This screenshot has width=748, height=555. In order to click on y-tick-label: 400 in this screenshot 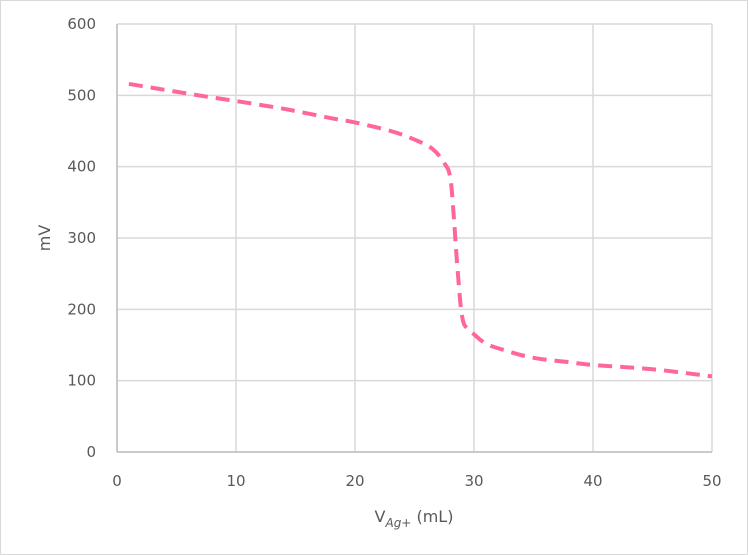, I will do `click(81, 167)`.